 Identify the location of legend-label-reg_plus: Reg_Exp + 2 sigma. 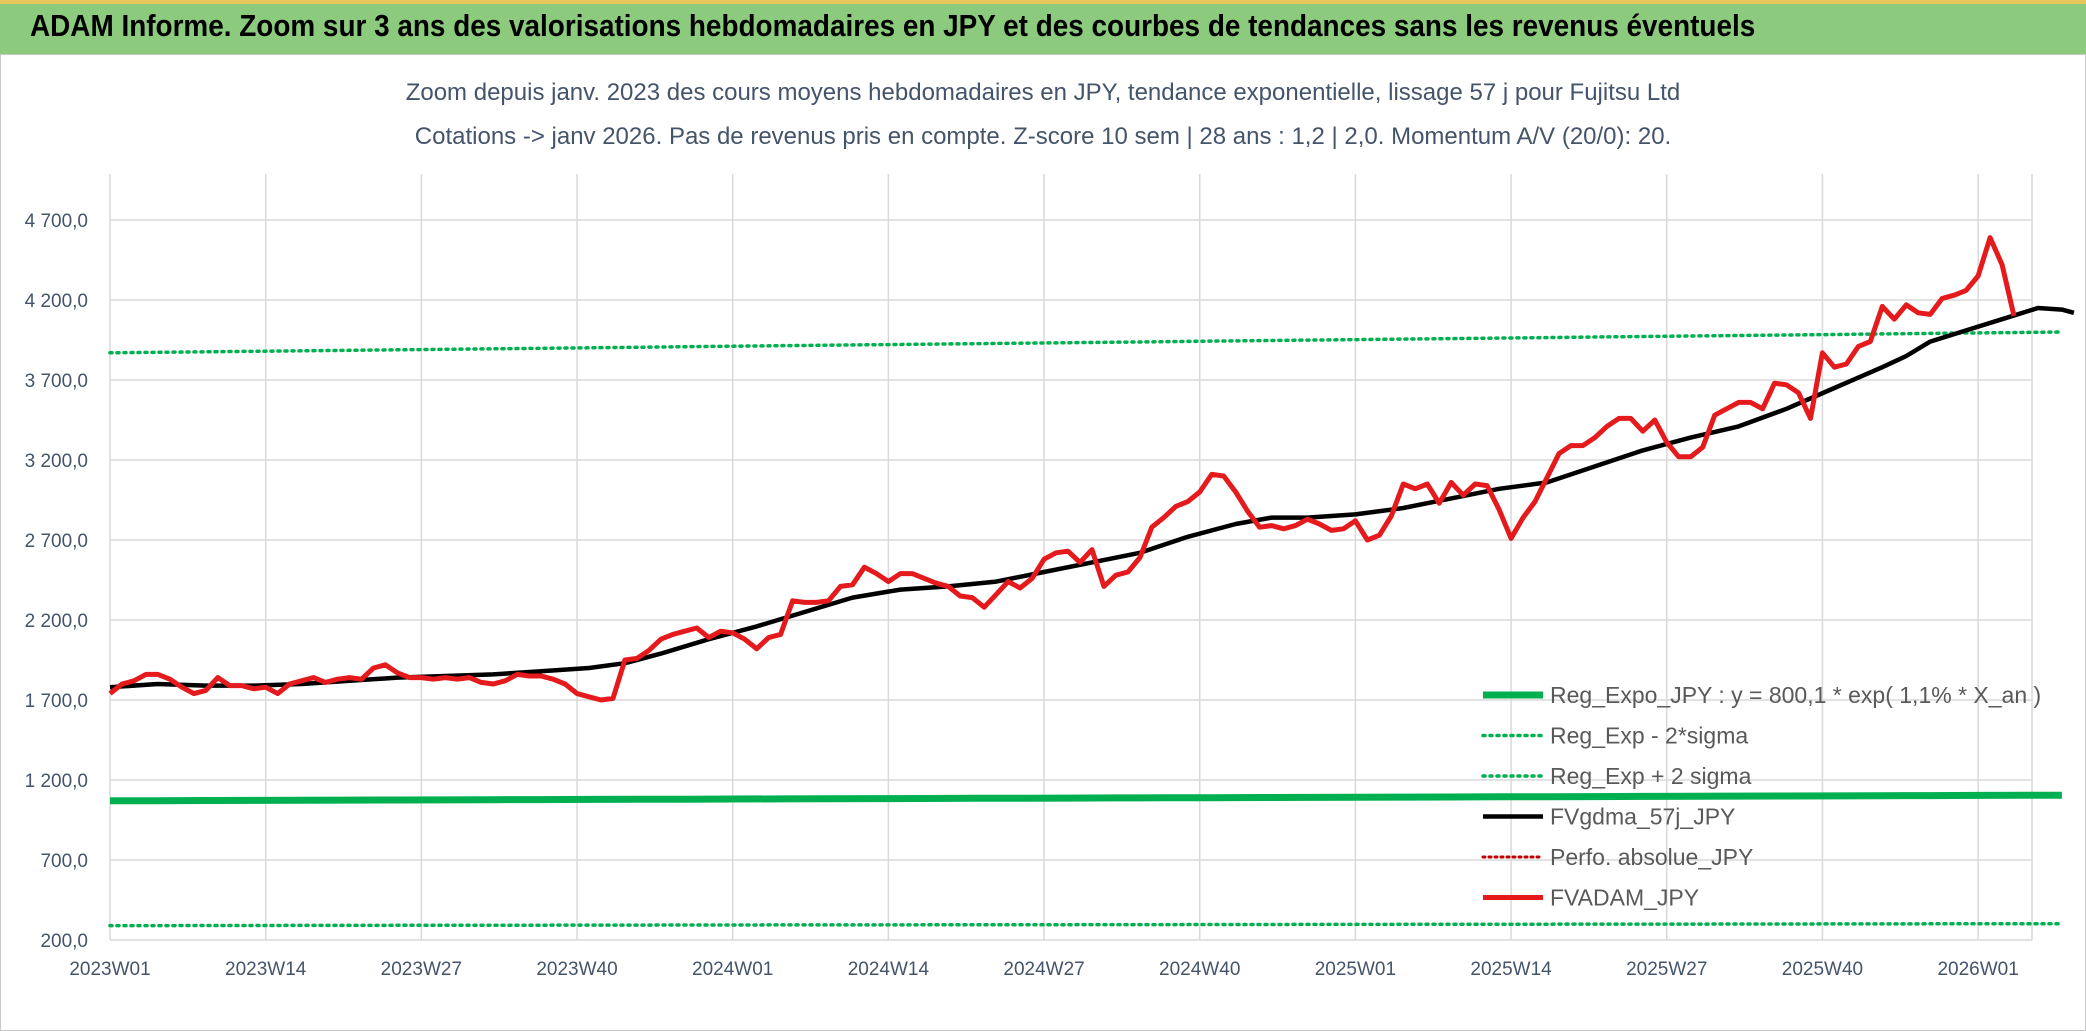
(1651, 776).